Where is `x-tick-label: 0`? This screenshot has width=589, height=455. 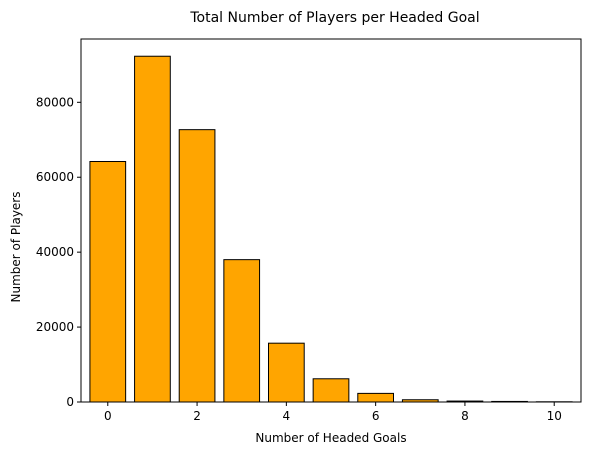
x-tick-label: 0 is located at coordinates (108, 416).